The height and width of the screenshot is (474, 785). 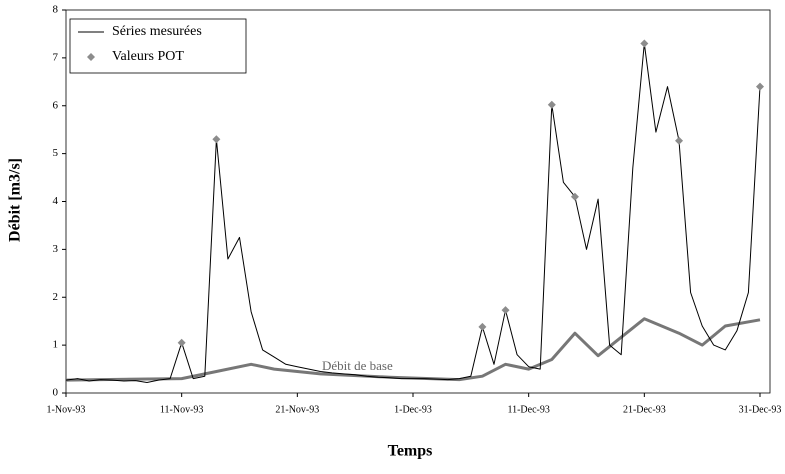 What do you see at coordinates (56, 105) in the screenshot?
I see `y-tick-label: 6` at bounding box center [56, 105].